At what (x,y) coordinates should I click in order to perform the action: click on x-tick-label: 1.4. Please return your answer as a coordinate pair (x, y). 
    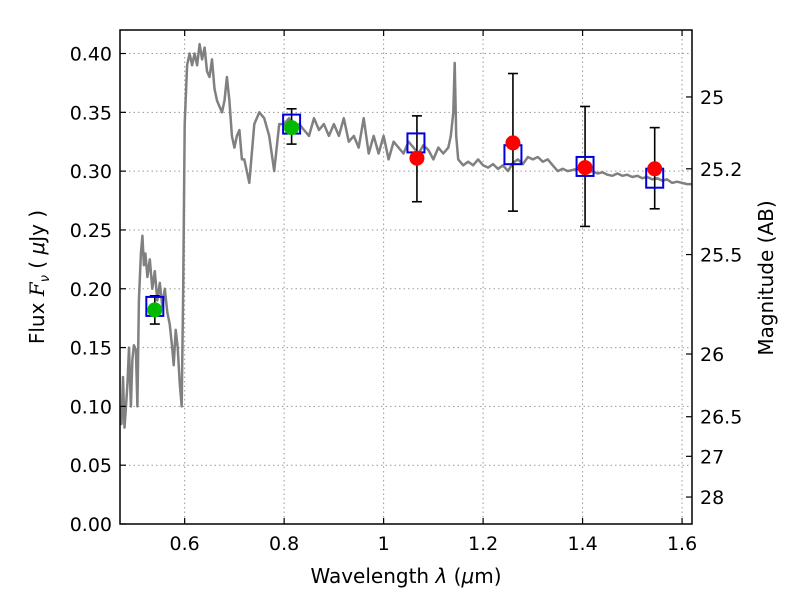
    Looking at the image, I should click on (582, 544).